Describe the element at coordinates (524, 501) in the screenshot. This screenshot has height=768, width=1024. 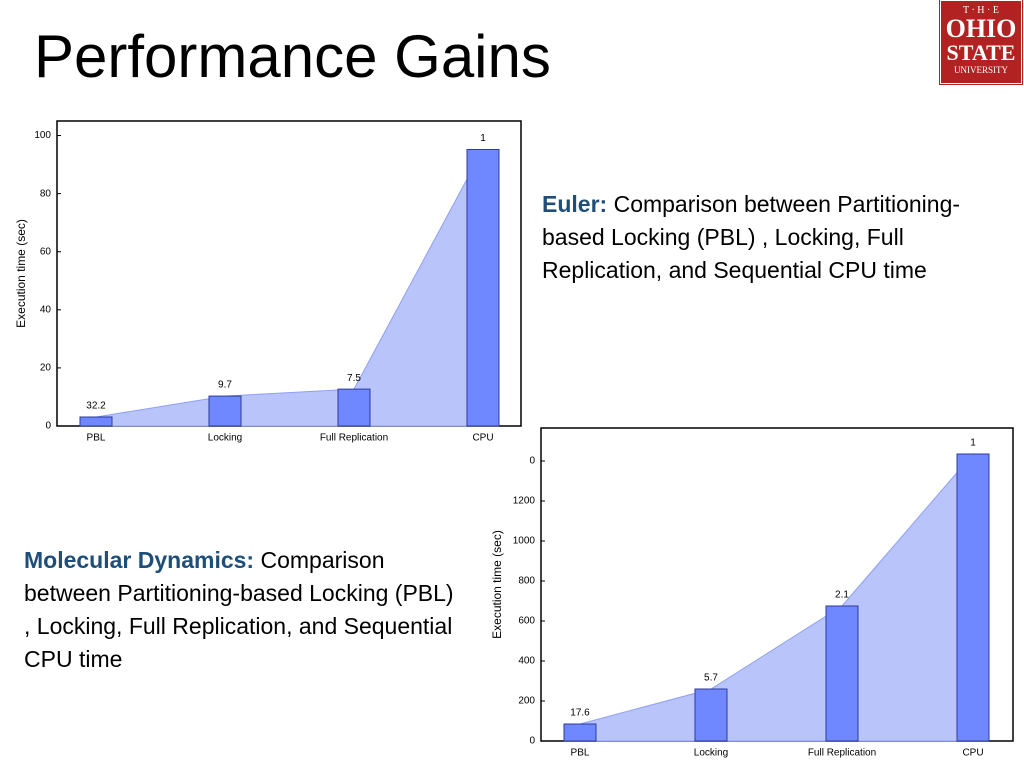
I see `y-tick-label: 1200` at that location.